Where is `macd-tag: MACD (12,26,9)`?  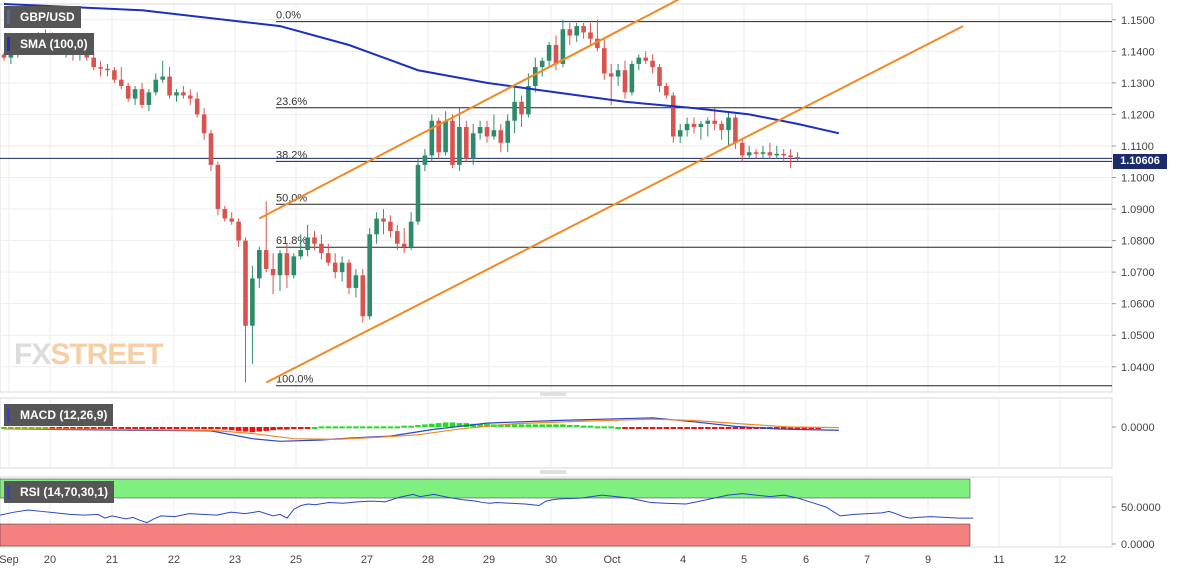
macd-tag: MACD (12,26,9) is located at coordinates (59, 415).